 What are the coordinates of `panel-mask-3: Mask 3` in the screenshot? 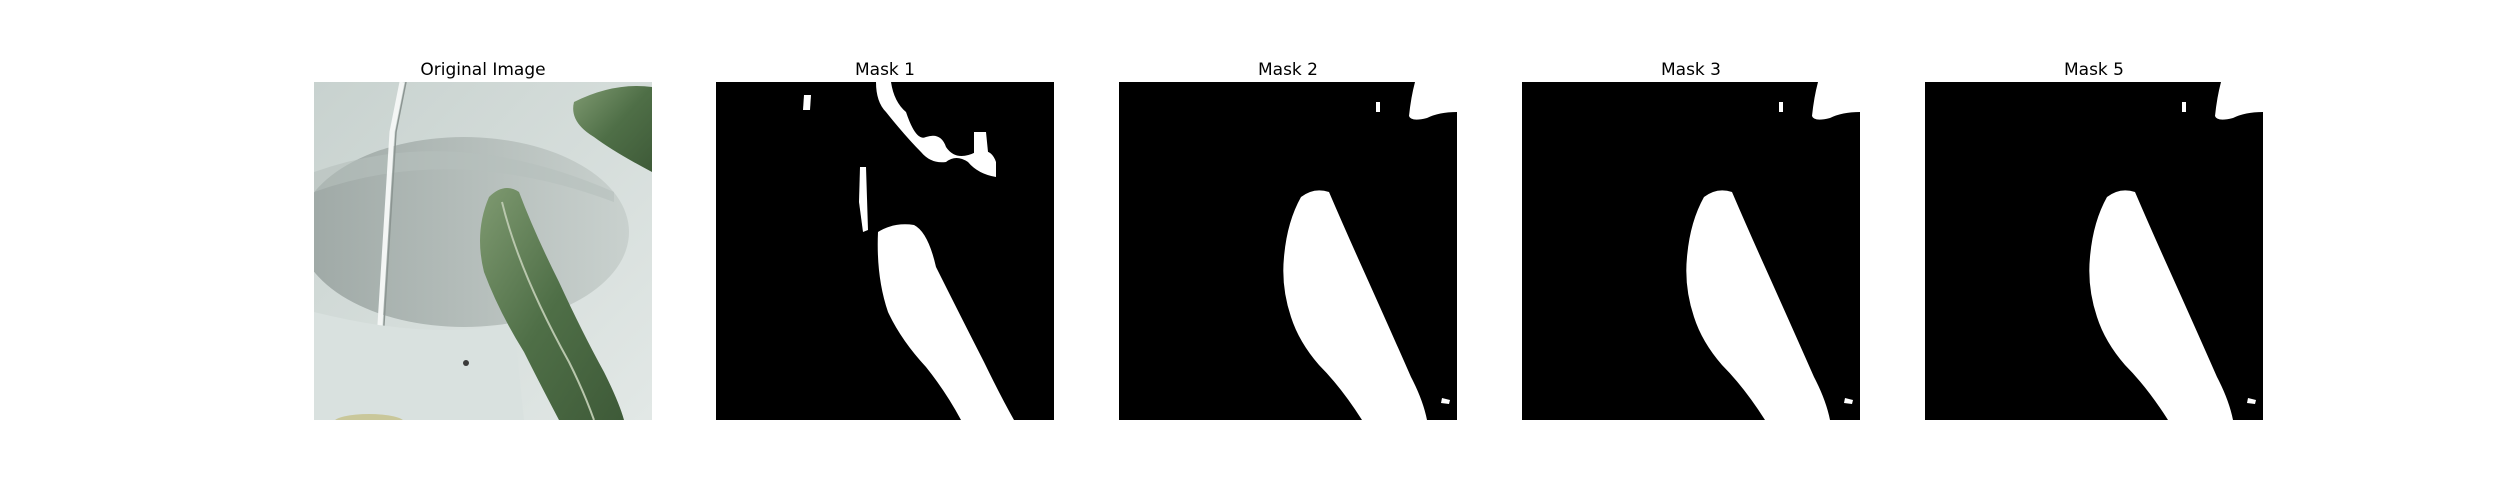 It's located at (1691, 239).